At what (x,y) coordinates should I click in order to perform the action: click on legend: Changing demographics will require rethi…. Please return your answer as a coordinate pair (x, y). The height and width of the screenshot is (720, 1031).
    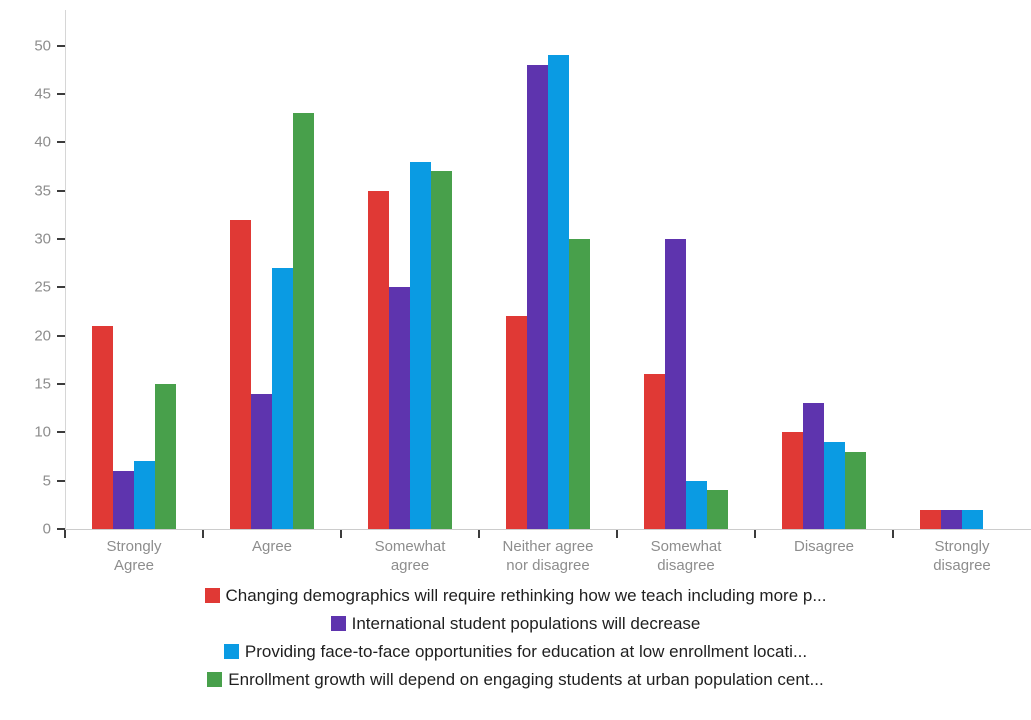
    Looking at the image, I should click on (515, 637).